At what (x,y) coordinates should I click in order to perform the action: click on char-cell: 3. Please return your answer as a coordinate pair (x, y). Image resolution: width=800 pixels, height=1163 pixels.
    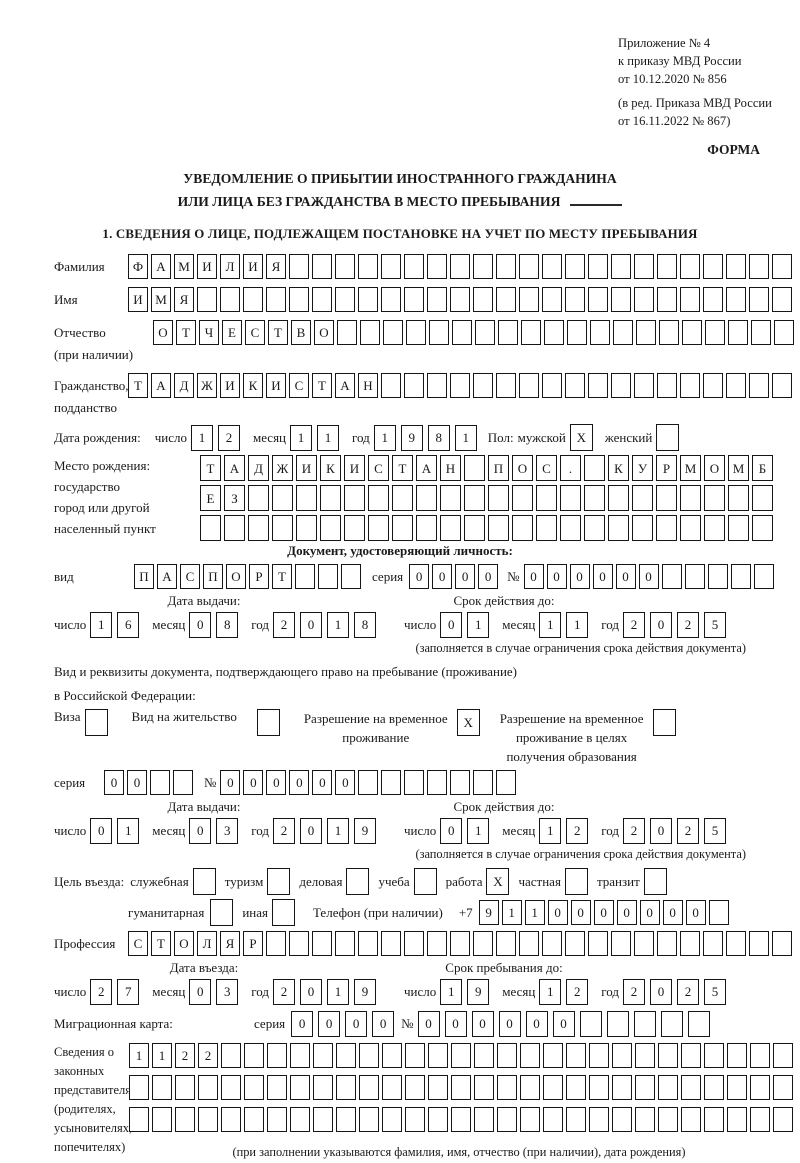
    Looking at the image, I should click on (227, 992).